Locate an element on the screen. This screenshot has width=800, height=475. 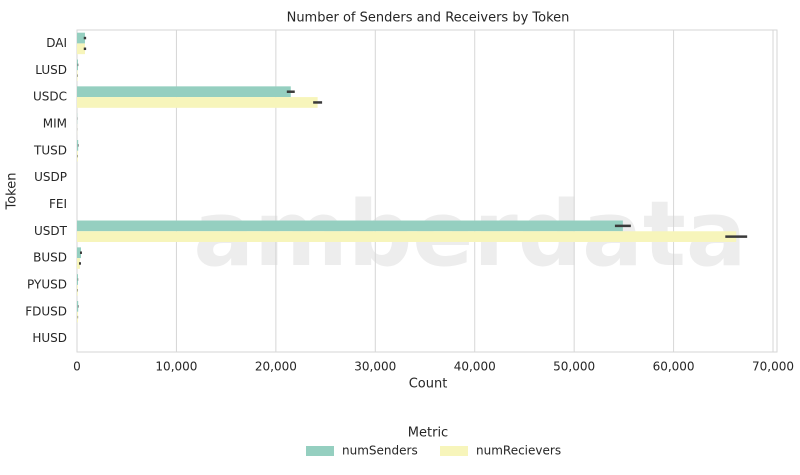
y-tick-label: PYUSD is located at coordinates (47, 284).